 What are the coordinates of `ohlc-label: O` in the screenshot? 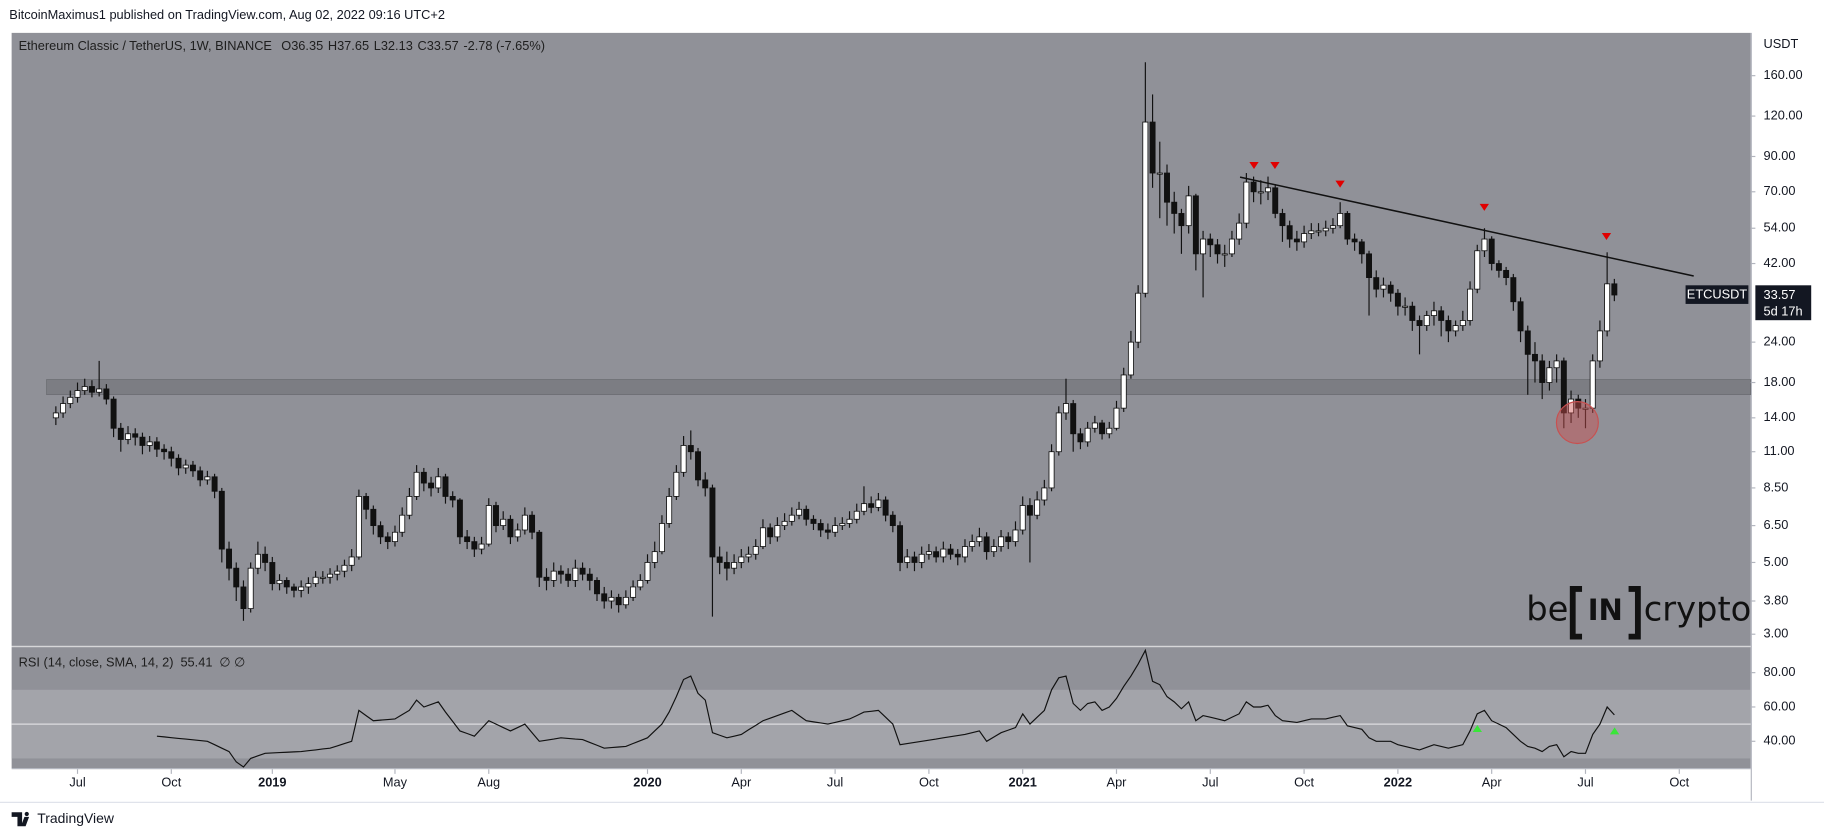 It's located at (286, 45).